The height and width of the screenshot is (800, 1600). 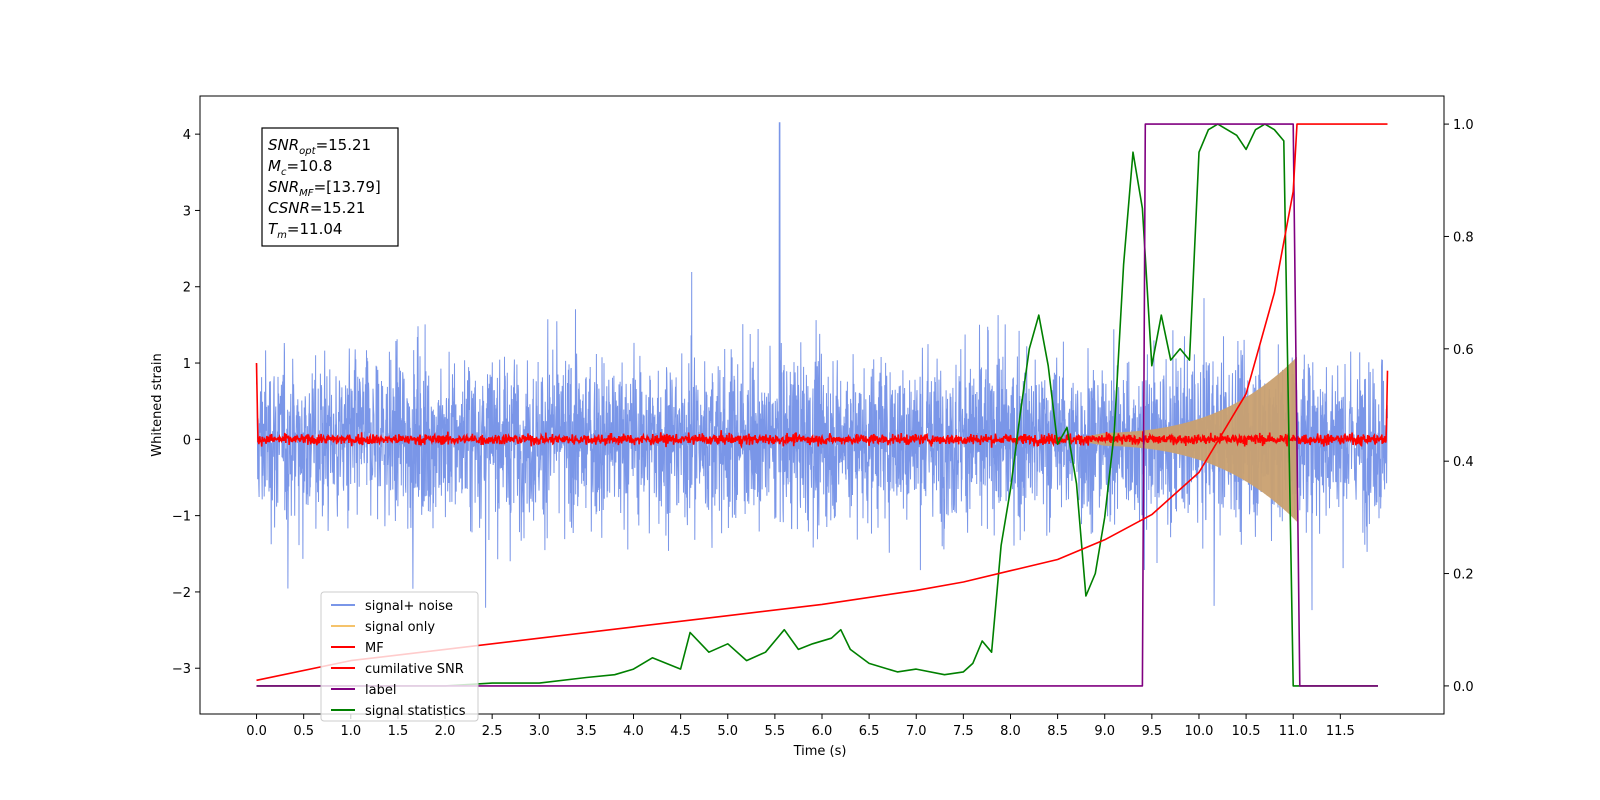 I want to click on x-tick-label: 1.5, so click(x=398, y=731).